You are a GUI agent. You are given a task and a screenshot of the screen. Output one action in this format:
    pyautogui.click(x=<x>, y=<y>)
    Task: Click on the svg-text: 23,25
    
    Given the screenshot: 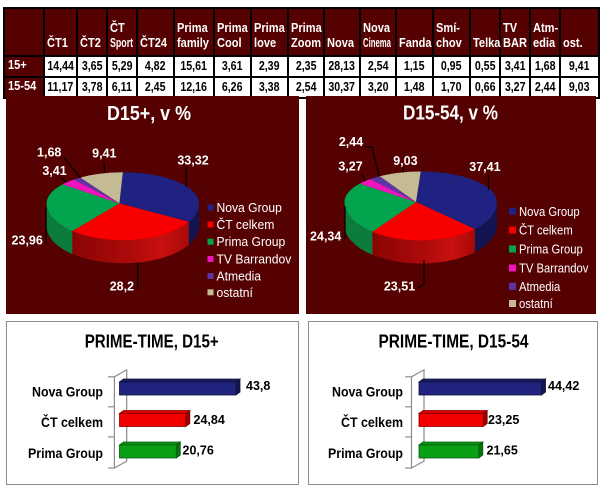 What is the action you would take?
    pyautogui.click(x=503, y=420)
    